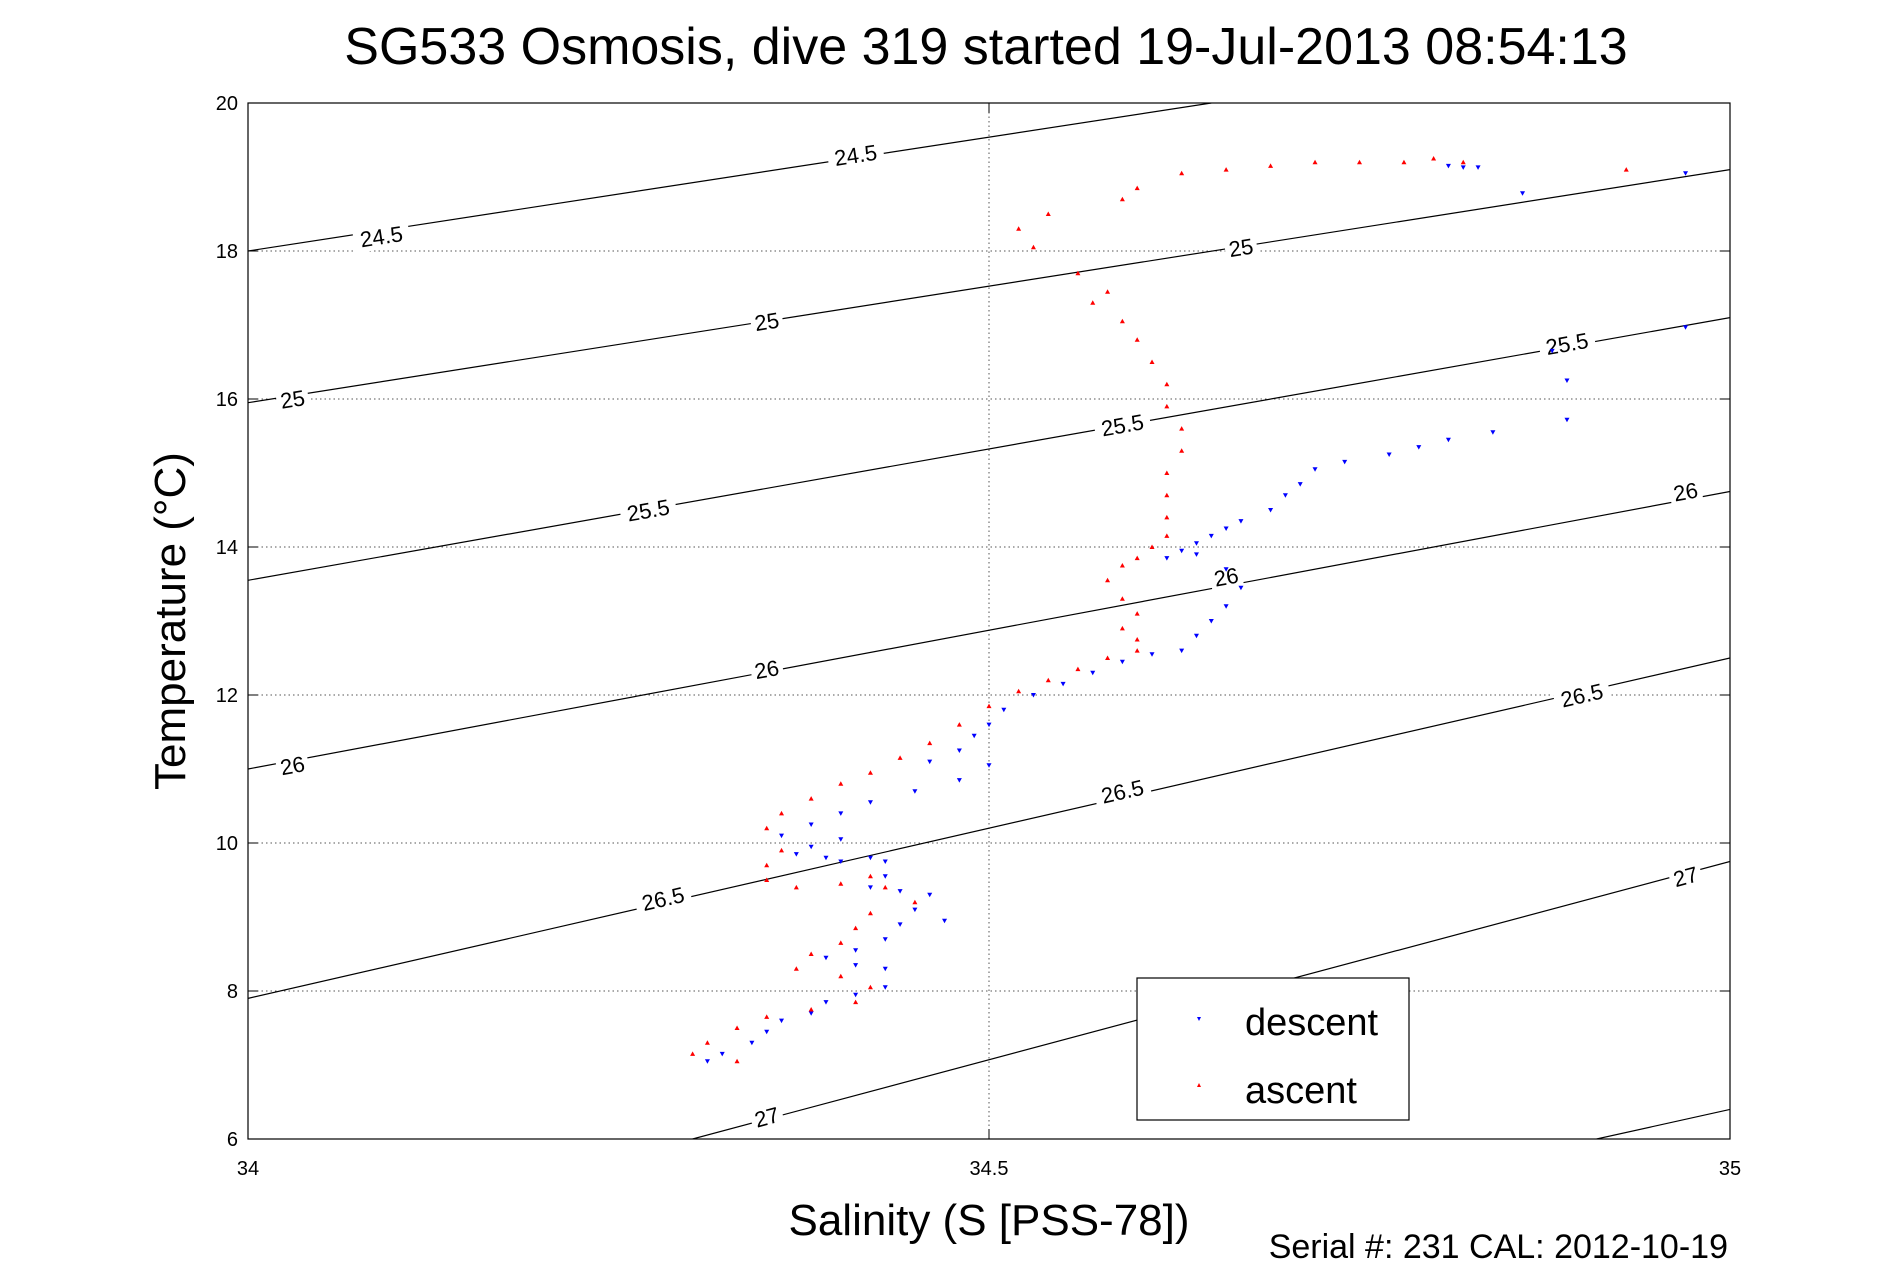 The height and width of the screenshot is (1262, 1891). I want to click on contour-label-text: 26, so click(292, 765).